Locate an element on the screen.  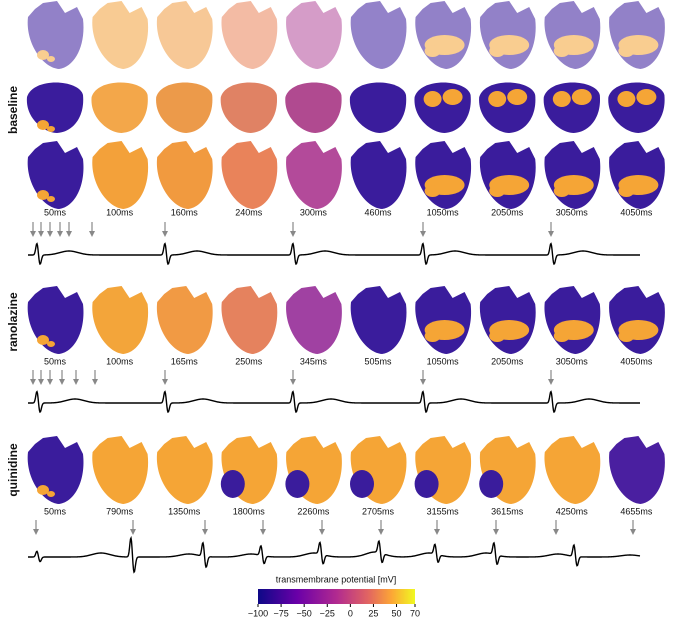
time-label: 4250ms is located at coordinates (572, 511).